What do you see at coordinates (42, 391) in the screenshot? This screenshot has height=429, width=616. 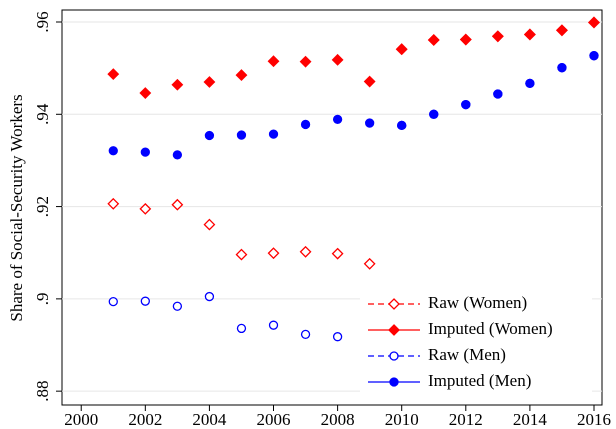 I see `y-tick-label: .88` at bounding box center [42, 391].